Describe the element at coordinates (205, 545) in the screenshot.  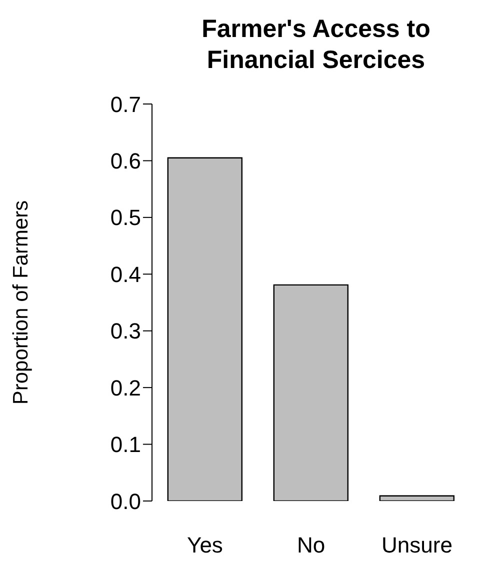
I see `x-tick-label: Yes` at that location.